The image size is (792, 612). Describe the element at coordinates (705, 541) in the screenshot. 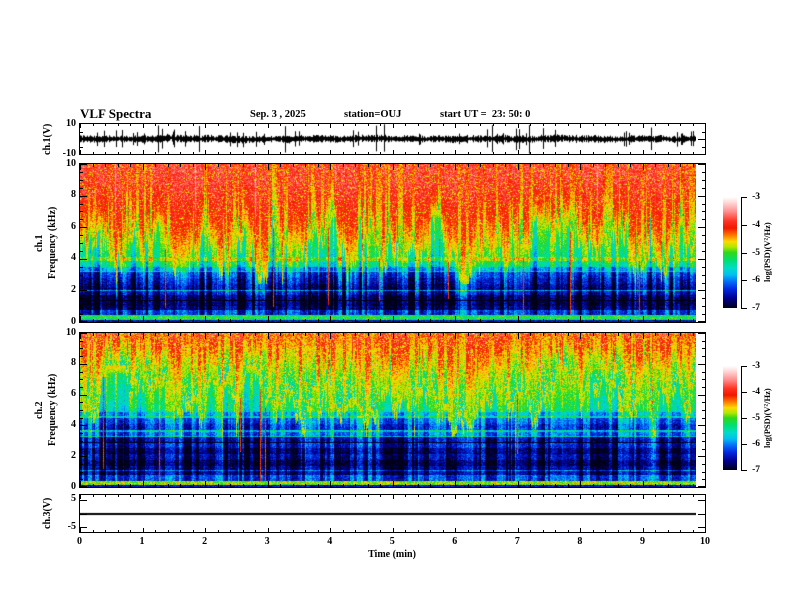

I see `x-tick-label: 10` at that location.